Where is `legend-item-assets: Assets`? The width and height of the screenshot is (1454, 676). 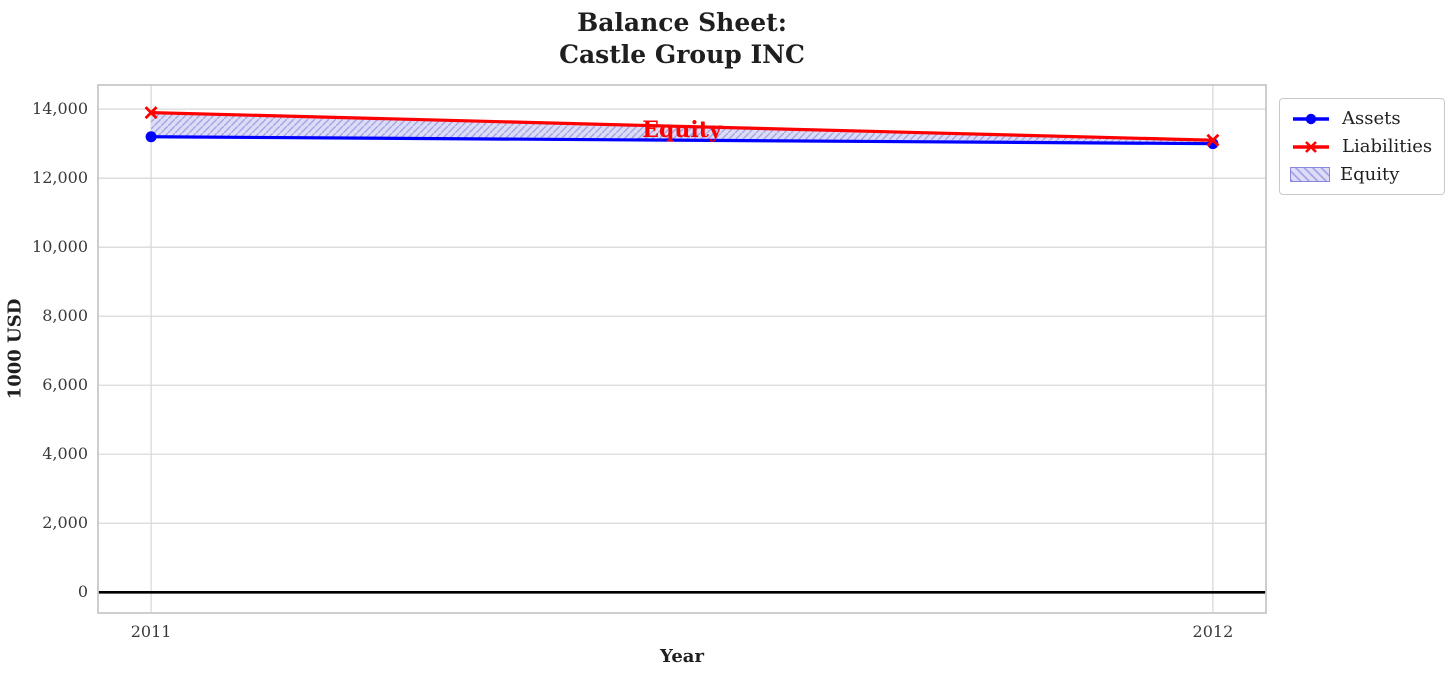 legend-item-assets: Assets is located at coordinates (1362, 118).